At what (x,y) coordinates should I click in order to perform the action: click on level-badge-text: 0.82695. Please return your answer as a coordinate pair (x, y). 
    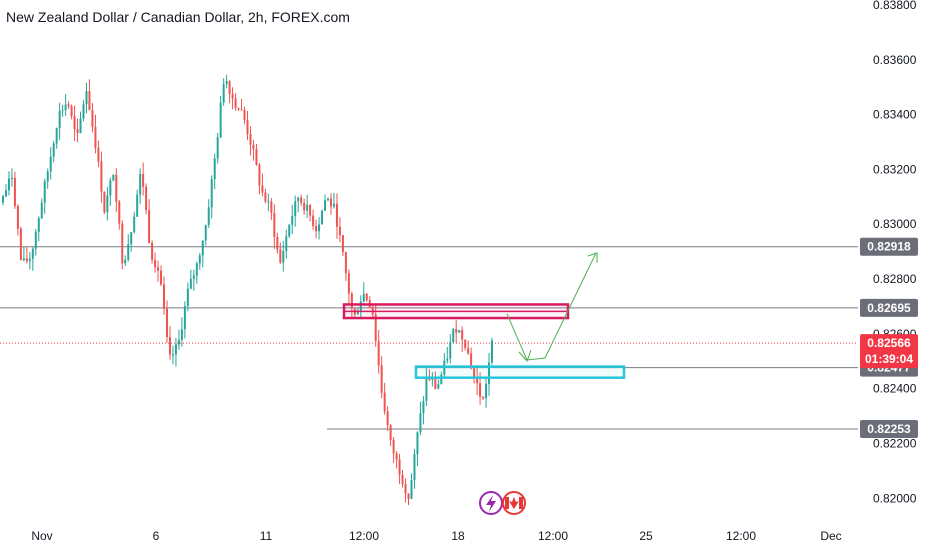
    Looking at the image, I should click on (889, 308).